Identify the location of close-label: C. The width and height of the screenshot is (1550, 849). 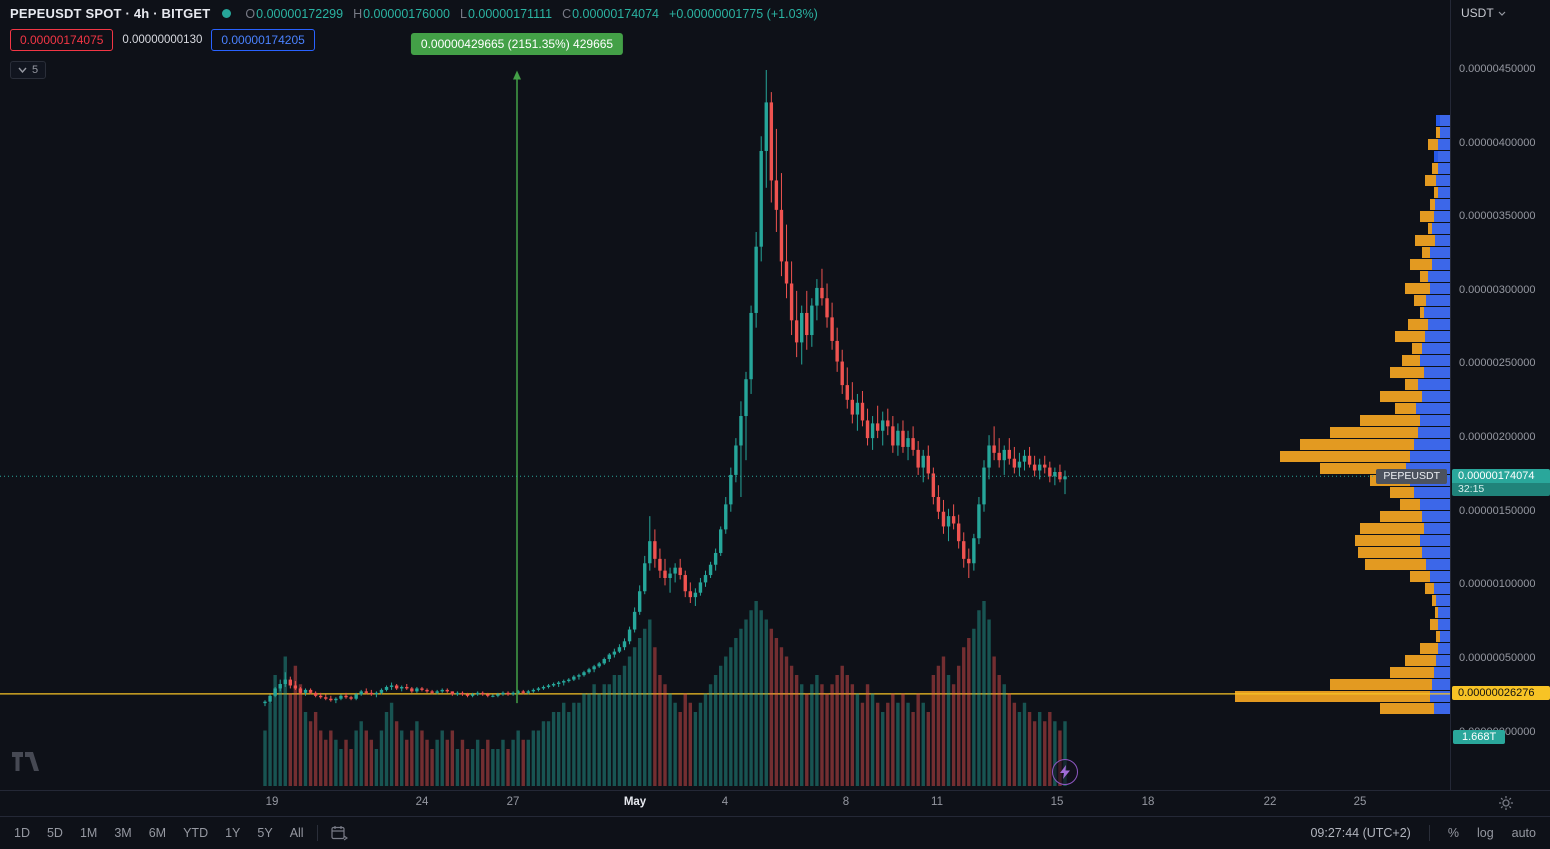
(567, 13).